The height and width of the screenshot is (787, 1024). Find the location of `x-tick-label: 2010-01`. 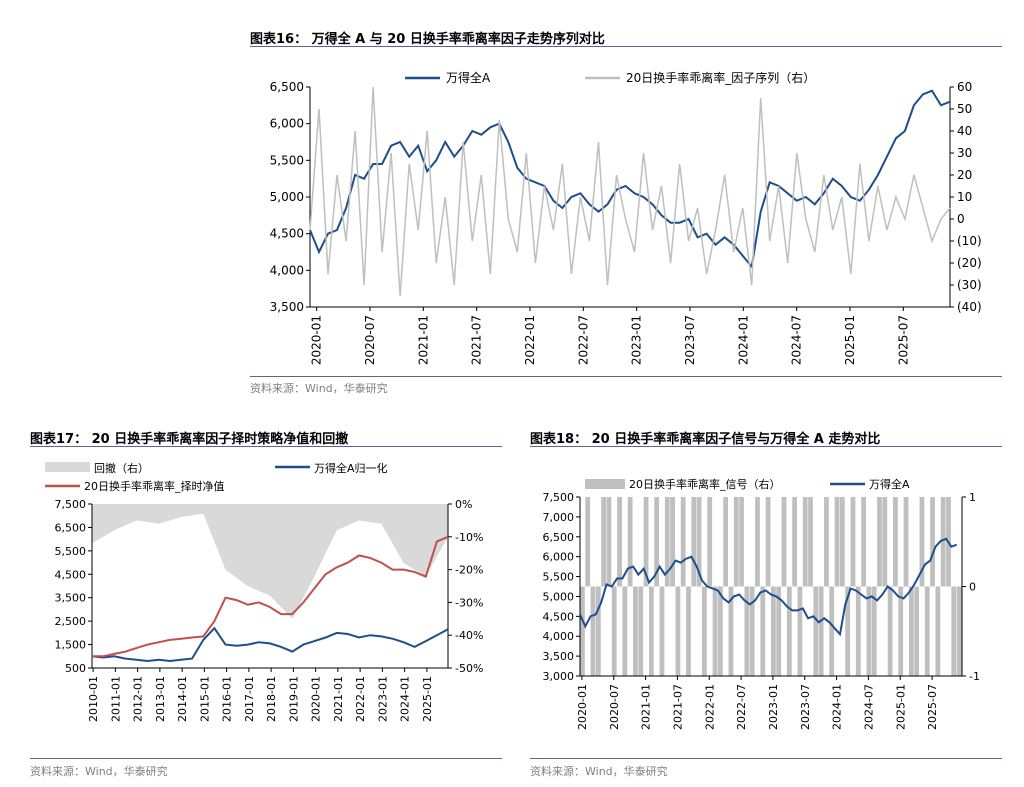

x-tick-label: 2010-01 is located at coordinates (93, 699).